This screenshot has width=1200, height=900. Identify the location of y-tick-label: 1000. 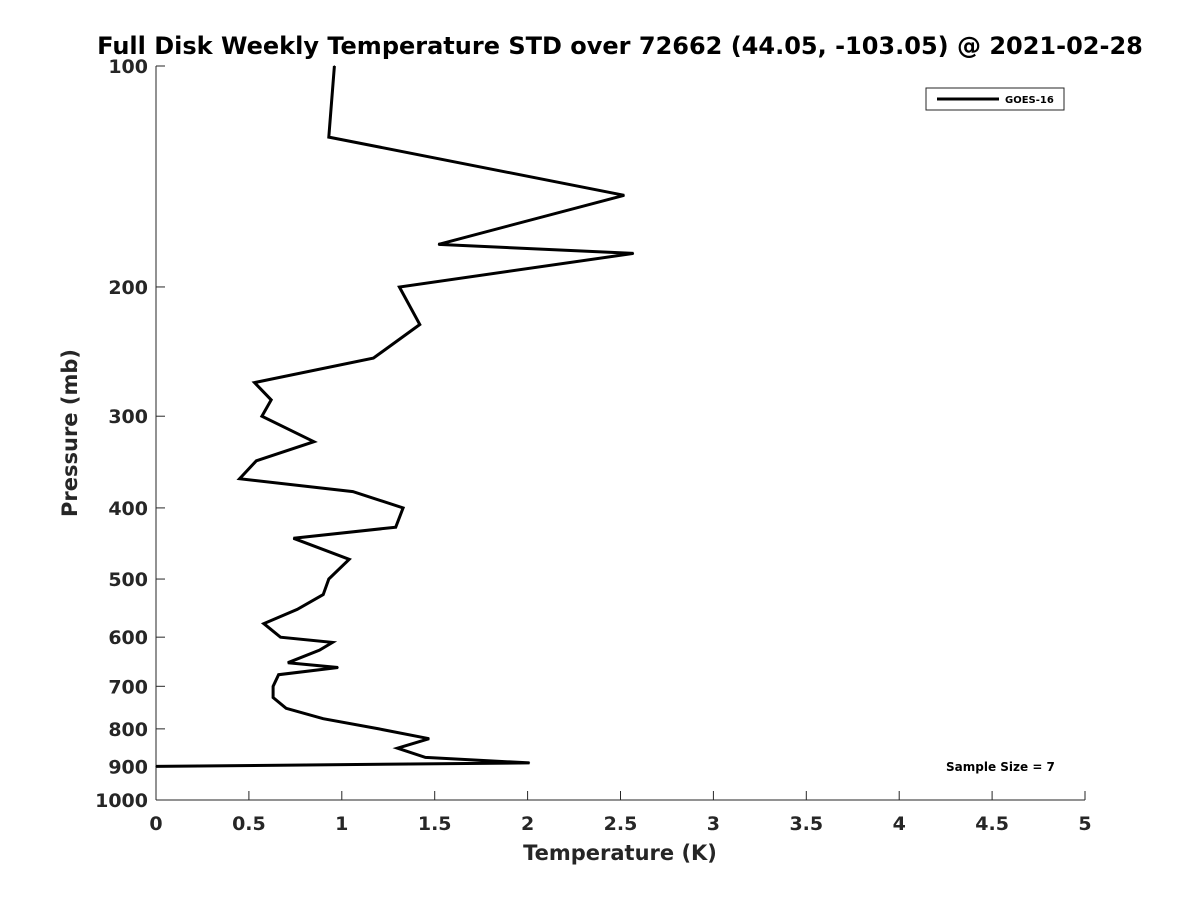
(121, 801).